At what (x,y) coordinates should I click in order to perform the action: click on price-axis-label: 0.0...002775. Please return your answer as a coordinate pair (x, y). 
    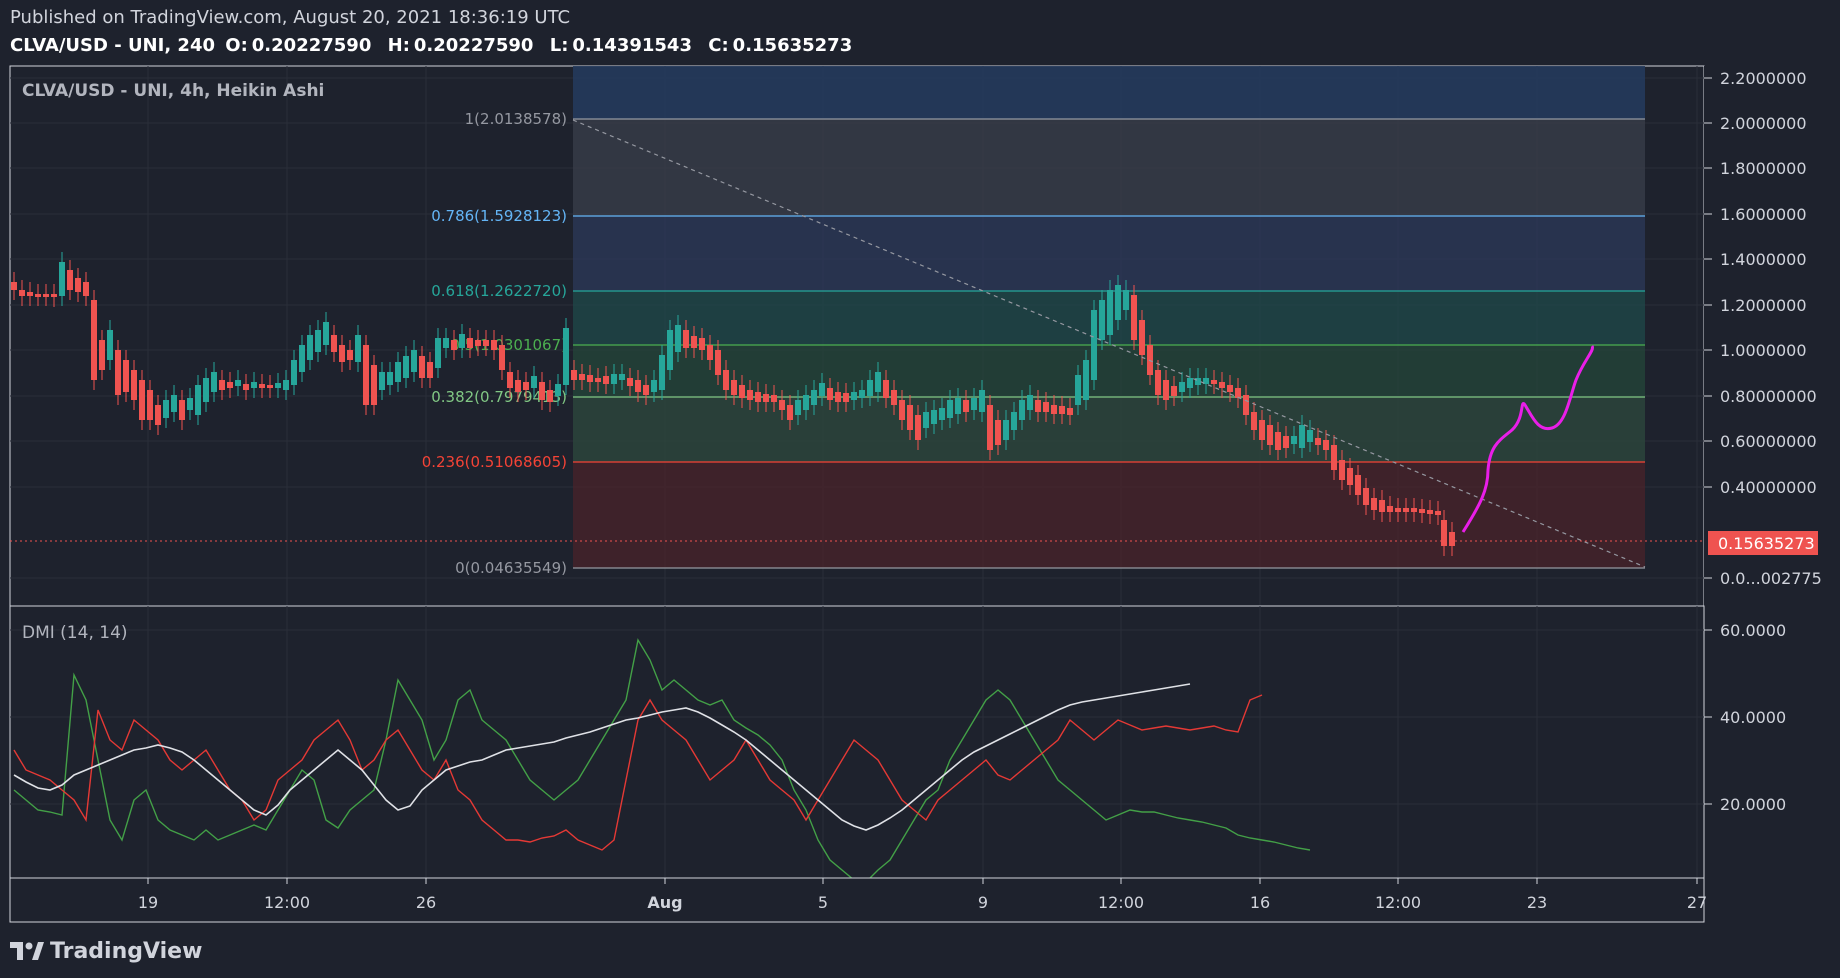
    Looking at the image, I should click on (1771, 578).